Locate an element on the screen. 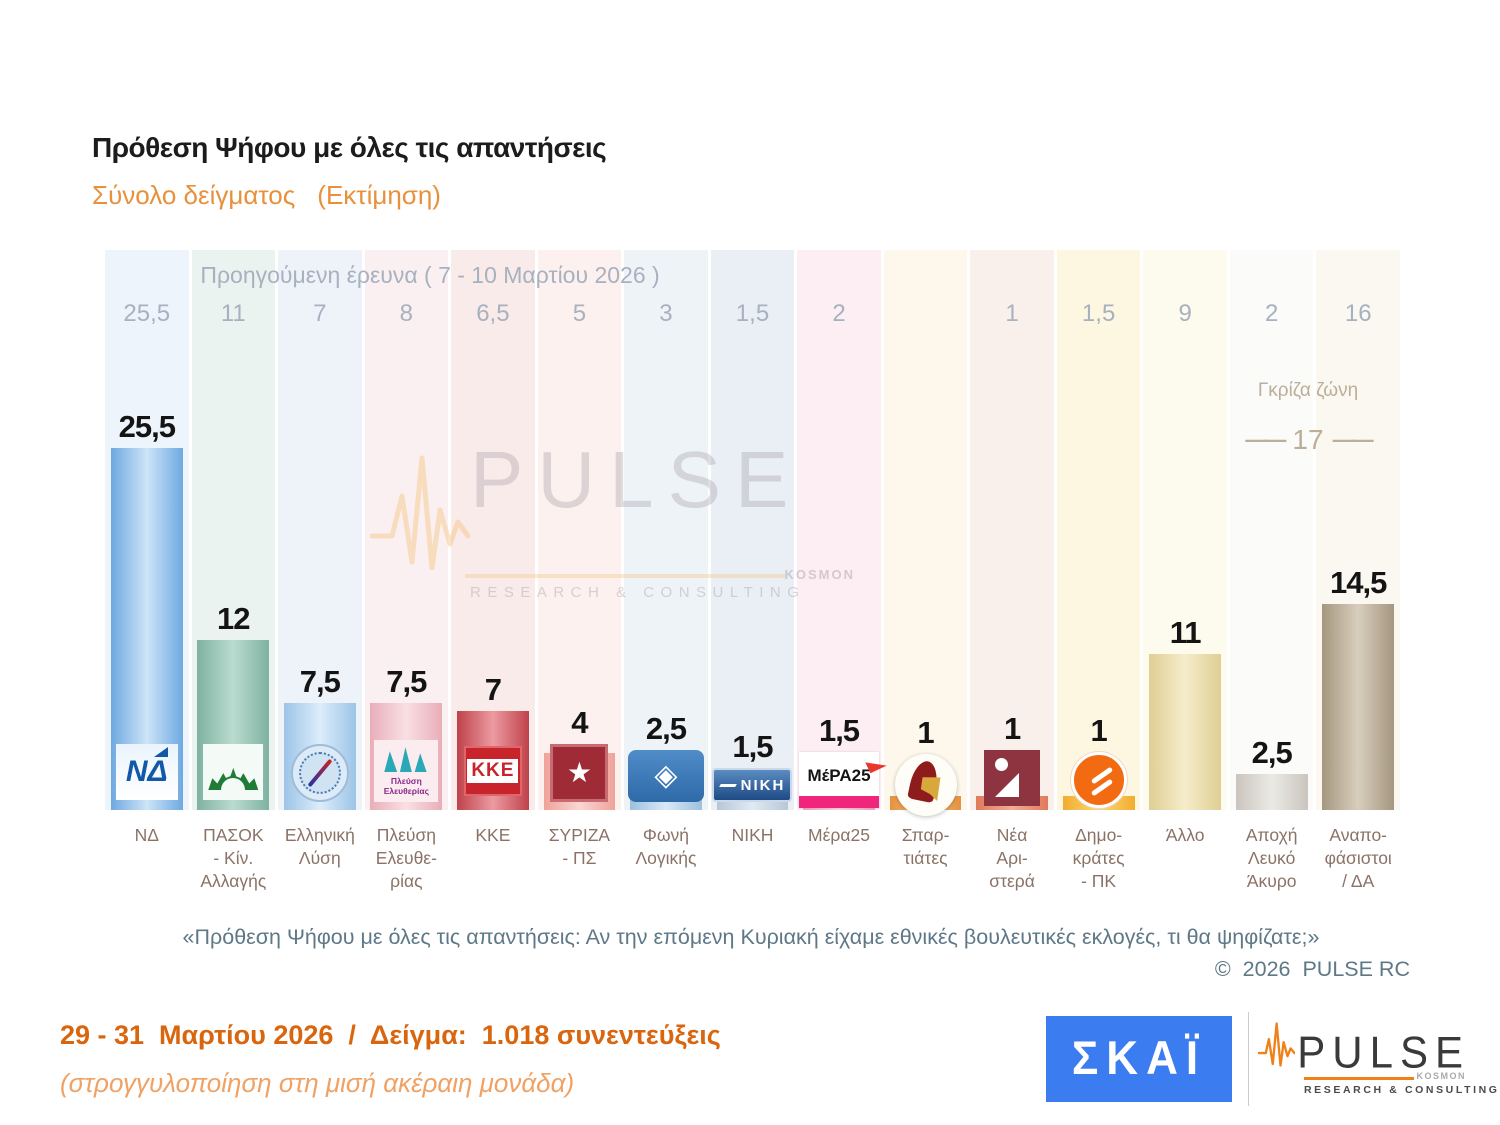  party-column: 1,5 1 Δημο- κράτες - ΠΚ is located at coordinates (1098, 570).